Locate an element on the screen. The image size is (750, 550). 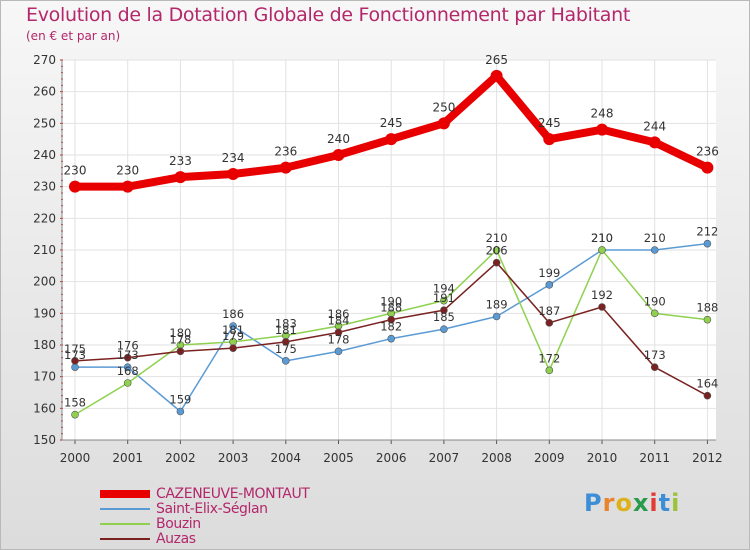
legend-label: Bouzin is located at coordinates (178, 524).